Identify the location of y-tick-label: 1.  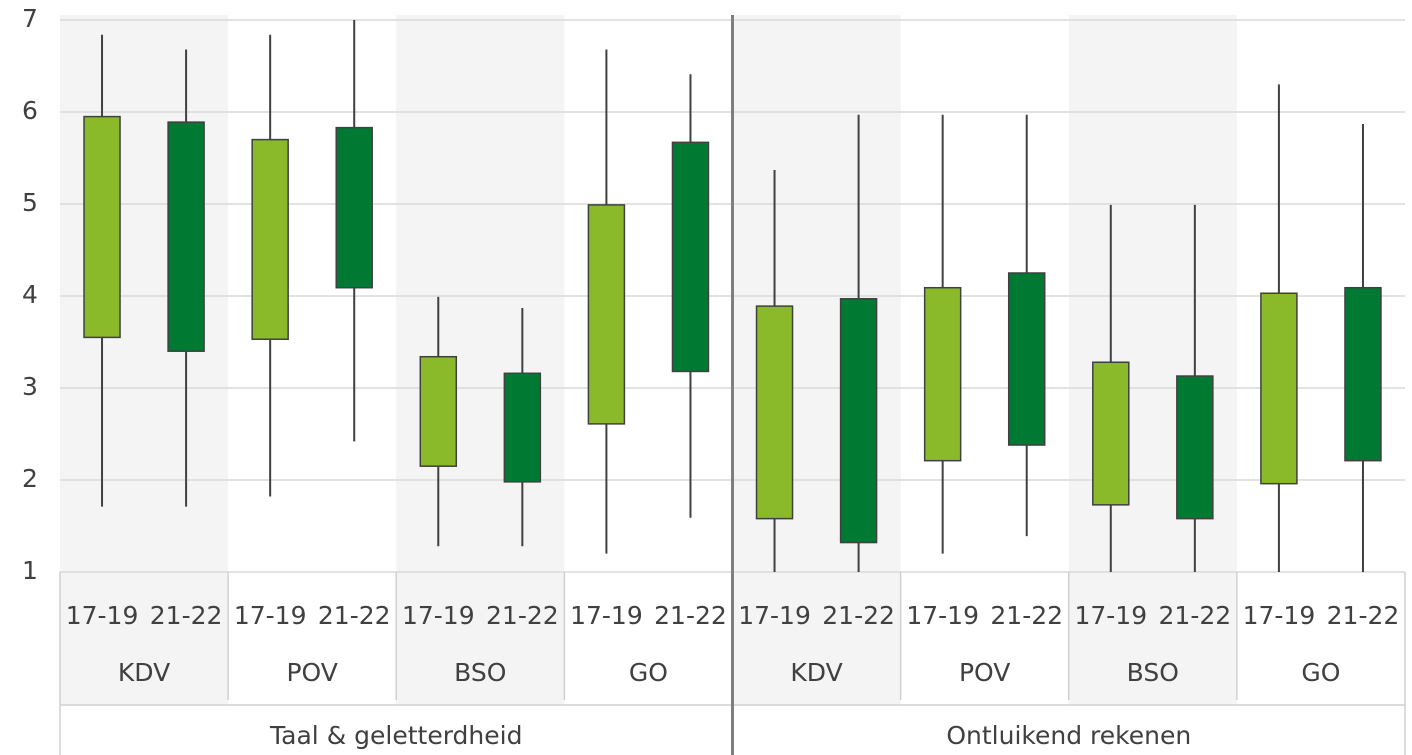
(30, 570).